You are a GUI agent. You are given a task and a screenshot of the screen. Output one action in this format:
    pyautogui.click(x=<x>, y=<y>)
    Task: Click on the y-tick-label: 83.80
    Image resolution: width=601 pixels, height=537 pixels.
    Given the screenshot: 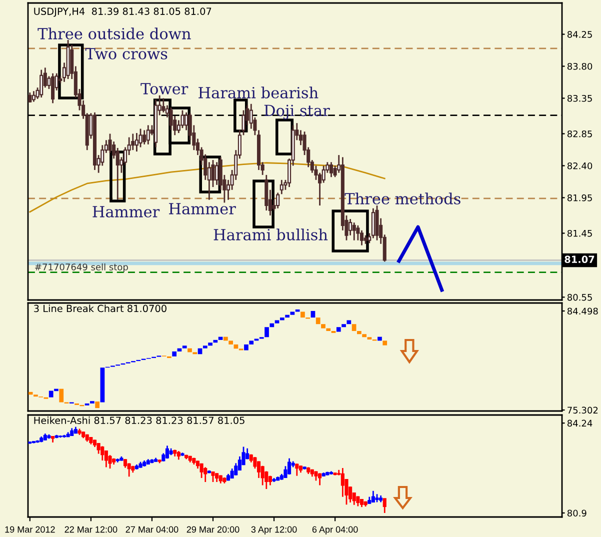 What is the action you would take?
    pyautogui.click(x=579, y=66)
    